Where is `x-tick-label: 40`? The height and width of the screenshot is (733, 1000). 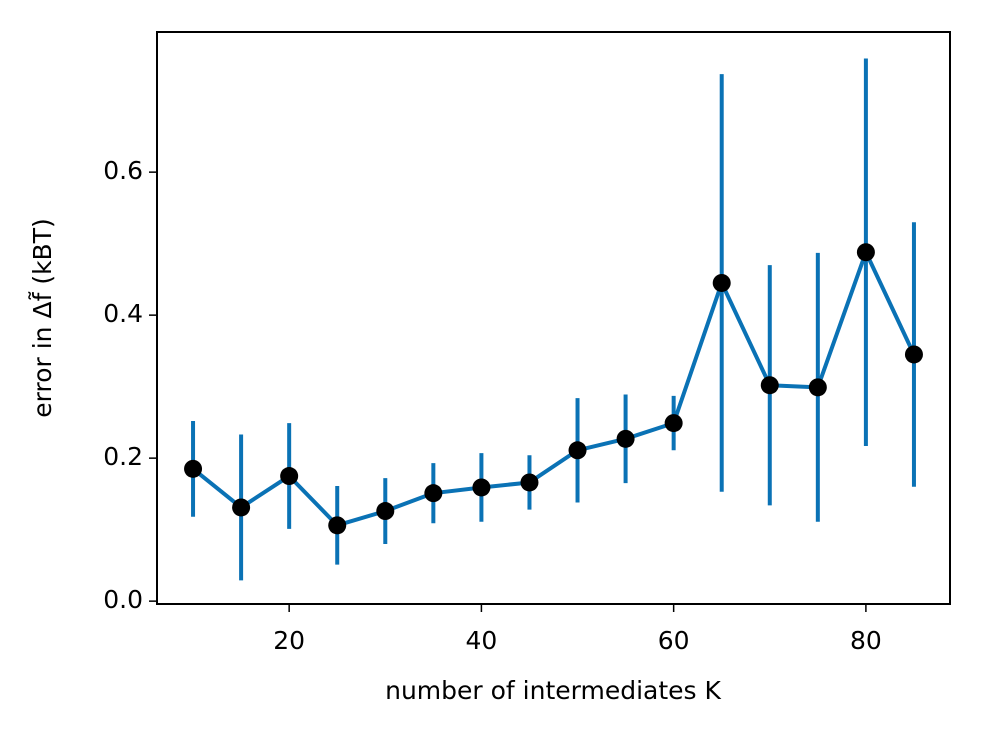 x-tick-label: 40 is located at coordinates (482, 640).